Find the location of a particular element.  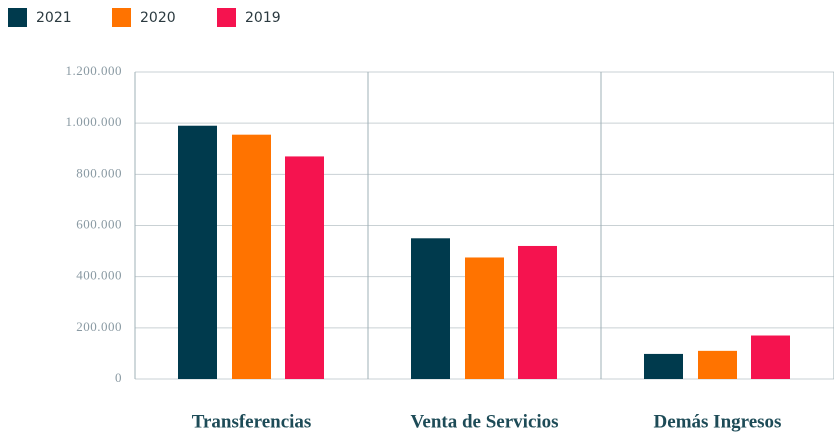

x-tick-label: Transferencias is located at coordinates (252, 421).